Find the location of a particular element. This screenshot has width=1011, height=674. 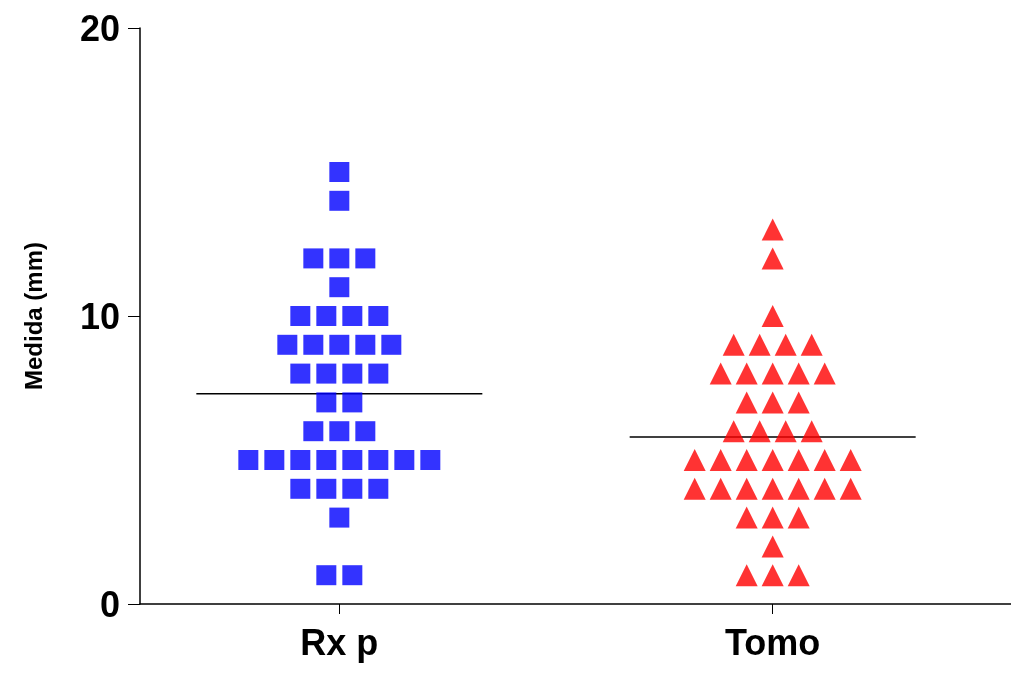

y-tick-label: 0 is located at coordinates (109, 604).